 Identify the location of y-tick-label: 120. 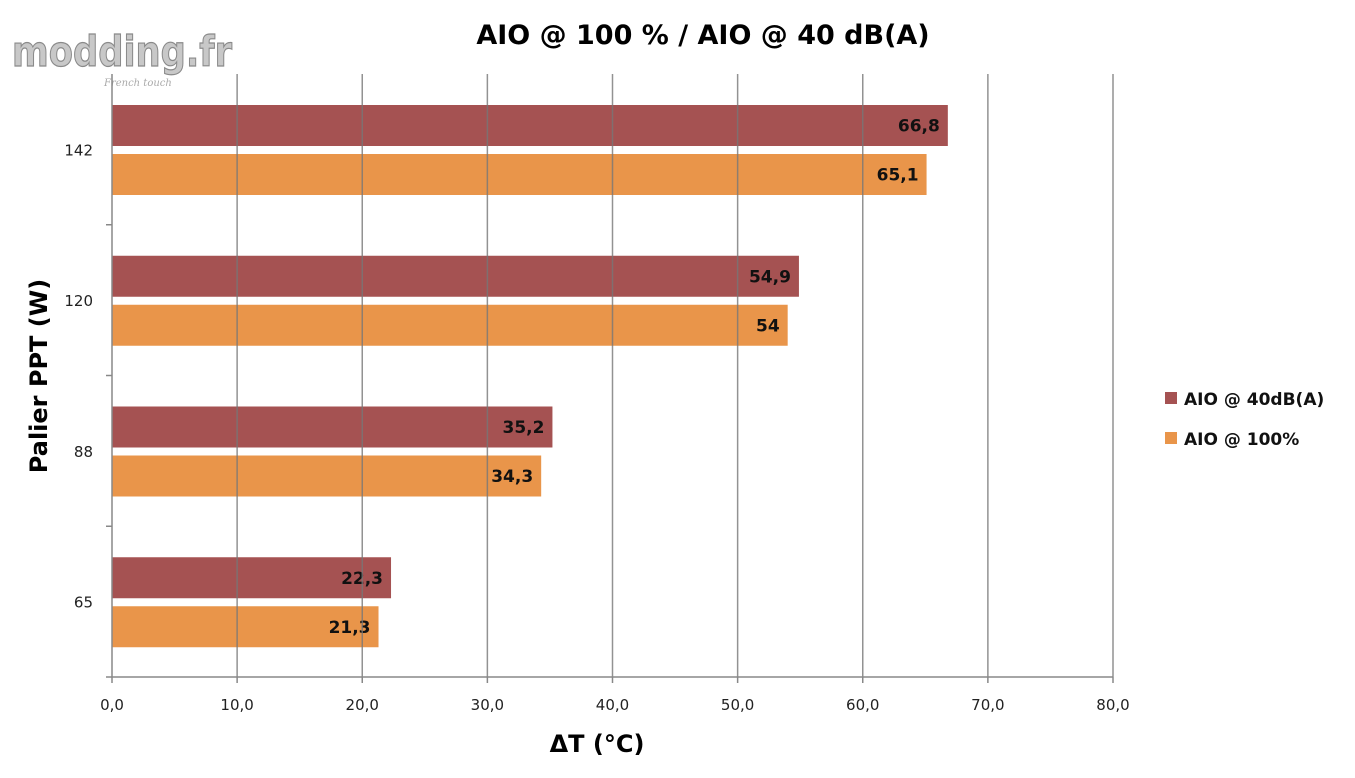
(78, 301).